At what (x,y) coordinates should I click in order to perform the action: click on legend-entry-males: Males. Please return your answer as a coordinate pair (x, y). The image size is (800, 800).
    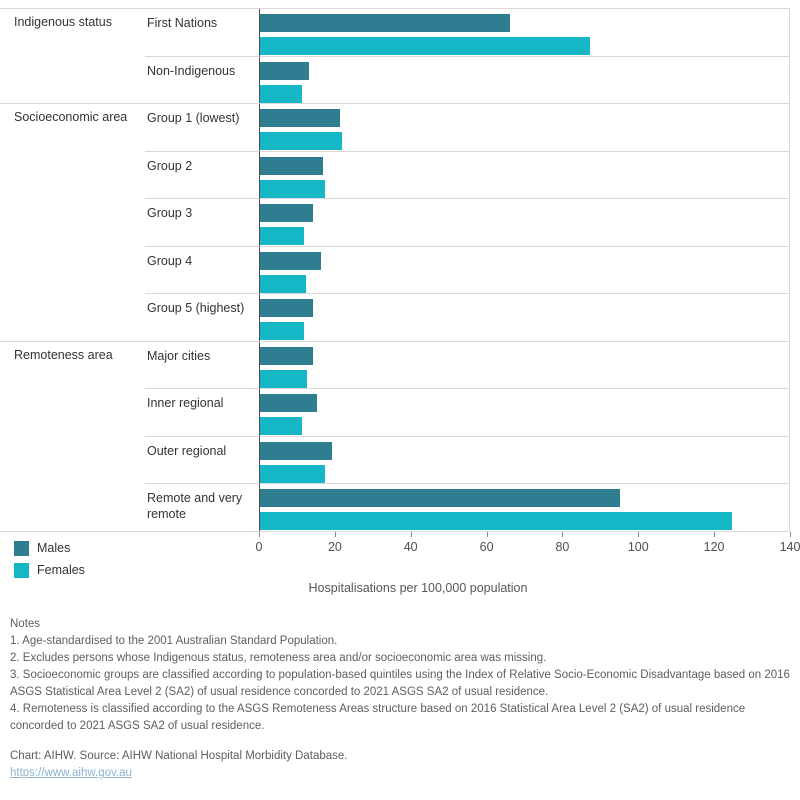
    Looking at the image, I should click on (49, 548).